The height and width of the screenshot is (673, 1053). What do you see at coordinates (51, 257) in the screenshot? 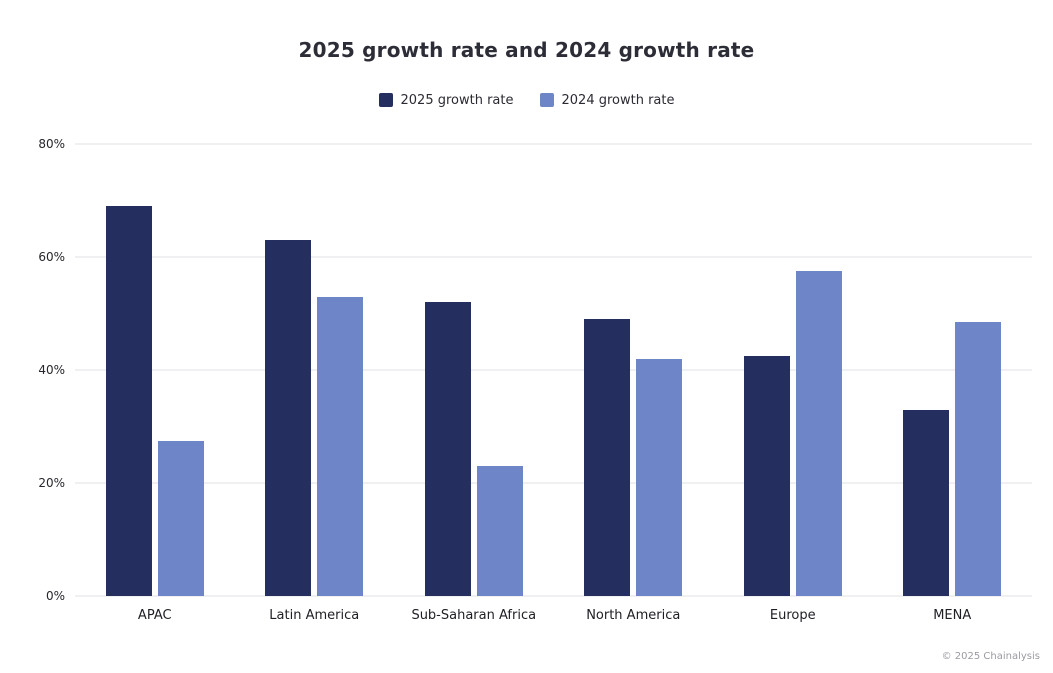
I see `y-axis-tick-label: 60%` at bounding box center [51, 257].